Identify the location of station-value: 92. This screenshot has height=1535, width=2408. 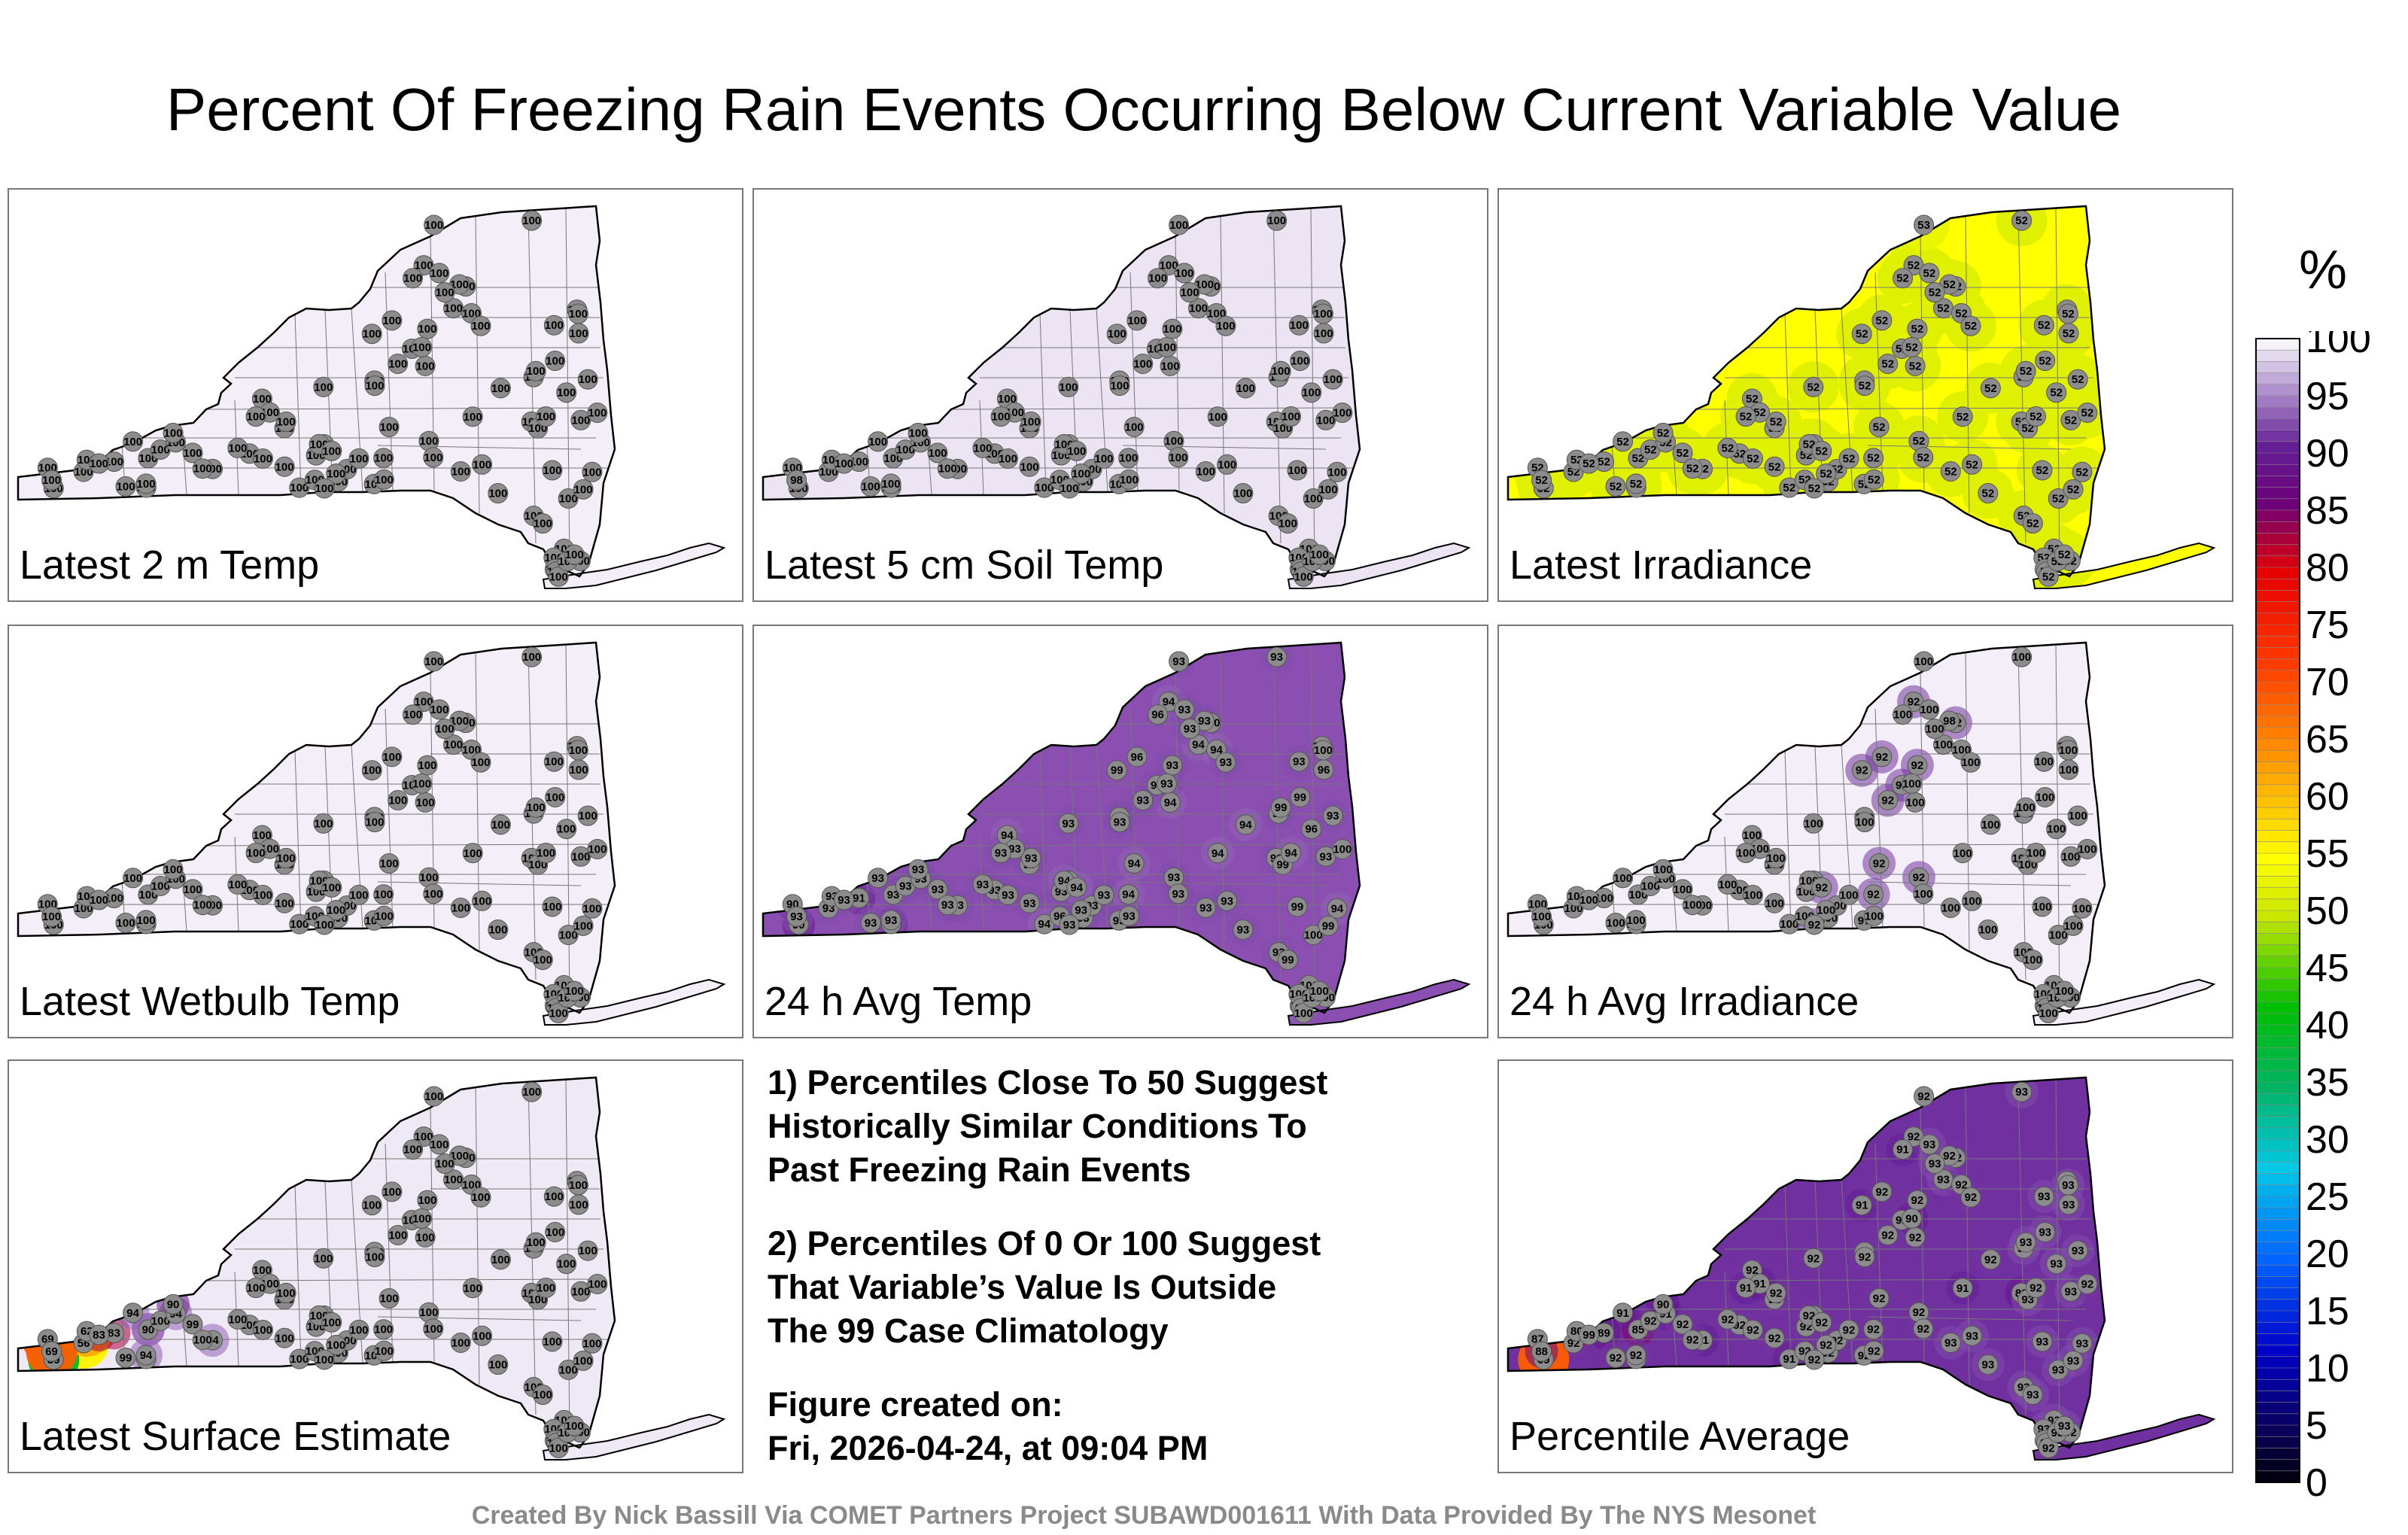
(1636, 1355).